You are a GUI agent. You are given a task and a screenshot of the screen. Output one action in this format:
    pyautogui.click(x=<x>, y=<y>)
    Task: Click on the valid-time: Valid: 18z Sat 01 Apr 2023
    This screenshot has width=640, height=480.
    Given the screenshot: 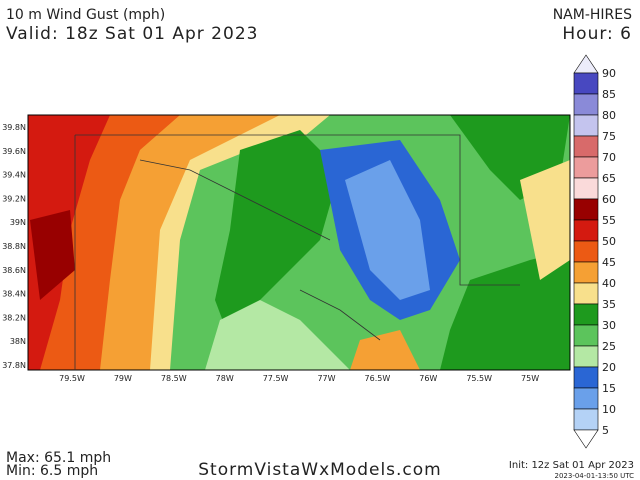 What is the action you would take?
    pyautogui.click(x=132, y=34)
    